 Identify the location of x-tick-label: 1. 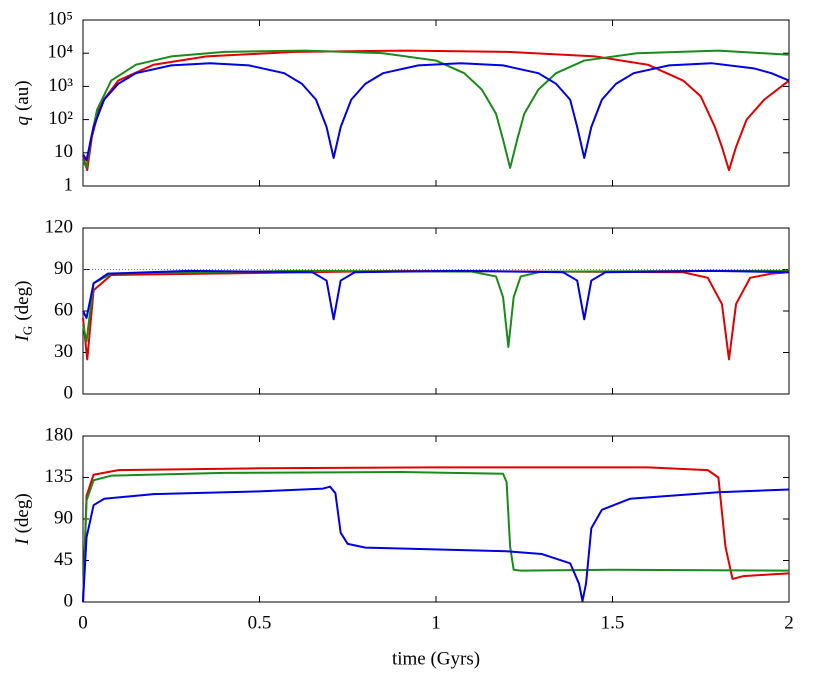
(436, 622).